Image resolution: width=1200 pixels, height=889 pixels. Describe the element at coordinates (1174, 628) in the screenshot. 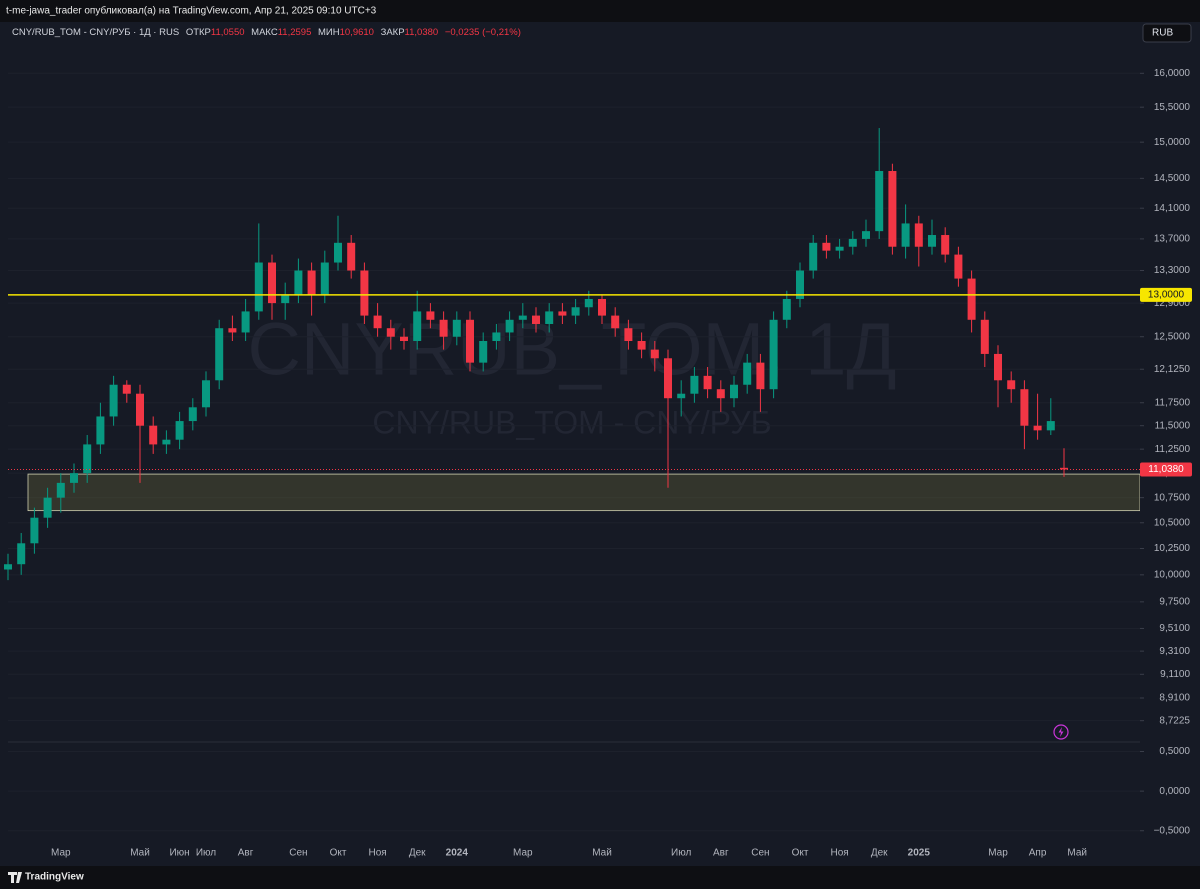

I see `y-tick-label: 9,5100` at that location.